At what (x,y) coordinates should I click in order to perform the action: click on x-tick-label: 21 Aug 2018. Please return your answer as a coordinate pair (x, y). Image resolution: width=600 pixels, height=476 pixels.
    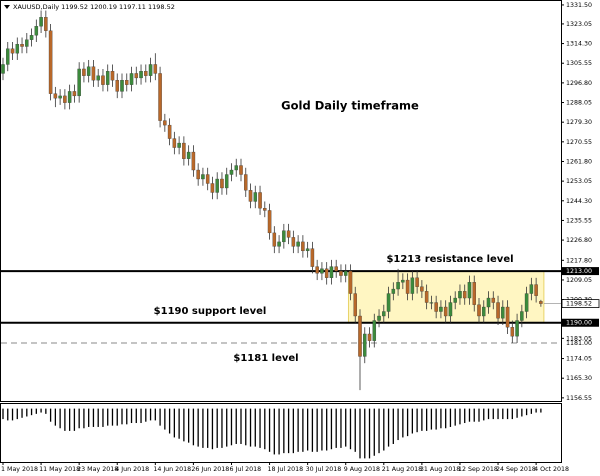
    Looking at the image, I should click on (402, 469).